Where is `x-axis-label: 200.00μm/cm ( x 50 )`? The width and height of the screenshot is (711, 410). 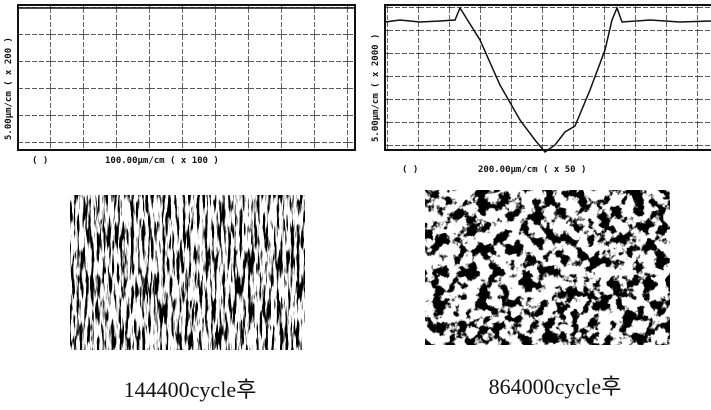 x-axis-label: 200.00μm/cm ( x 50 ) is located at coordinates (532, 170).